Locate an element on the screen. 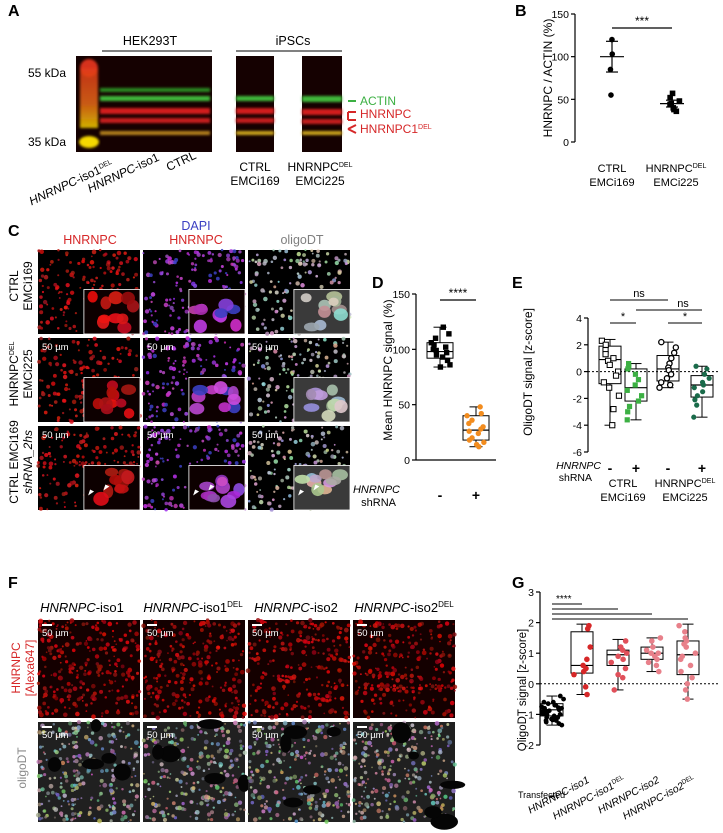 This screenshot has height=833, width=723. panel-c-row1-label-a: CTRL is located at coordinates (14, 286).